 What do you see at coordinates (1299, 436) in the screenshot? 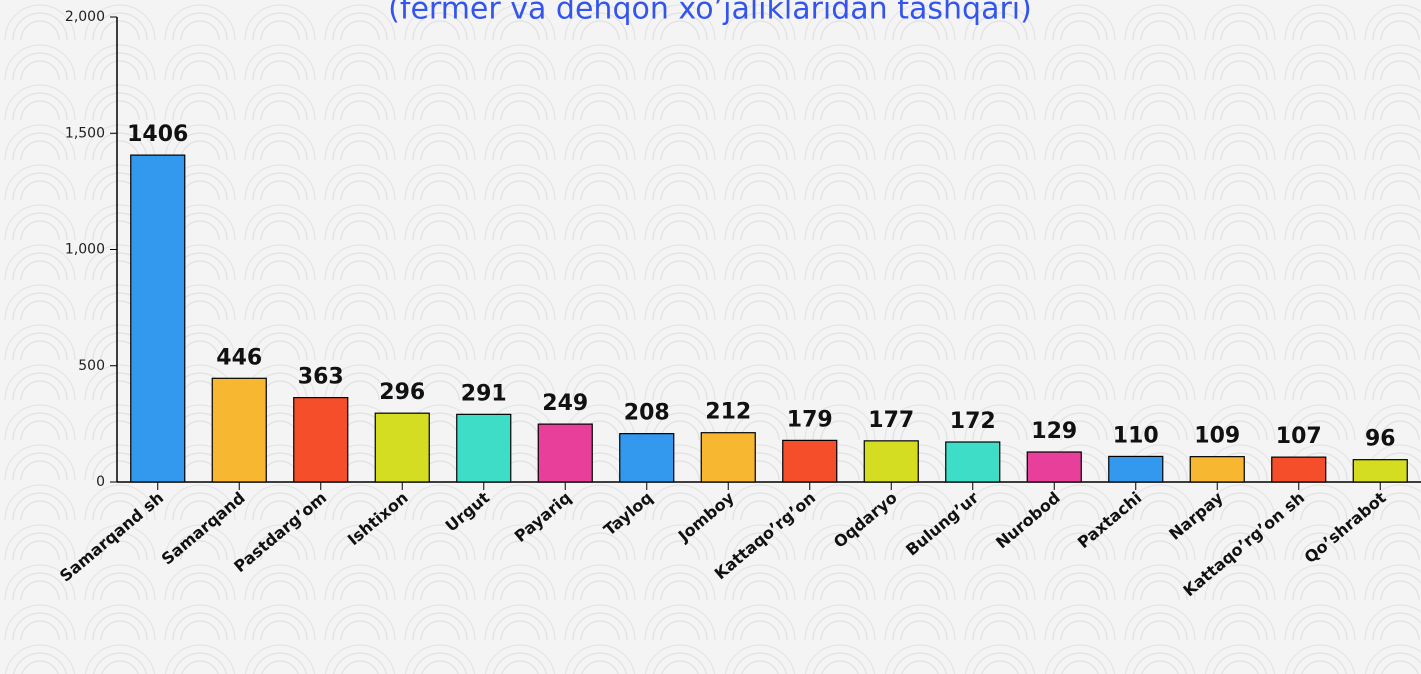
I see `value-label: 107` at bounding box center [1299, 436].